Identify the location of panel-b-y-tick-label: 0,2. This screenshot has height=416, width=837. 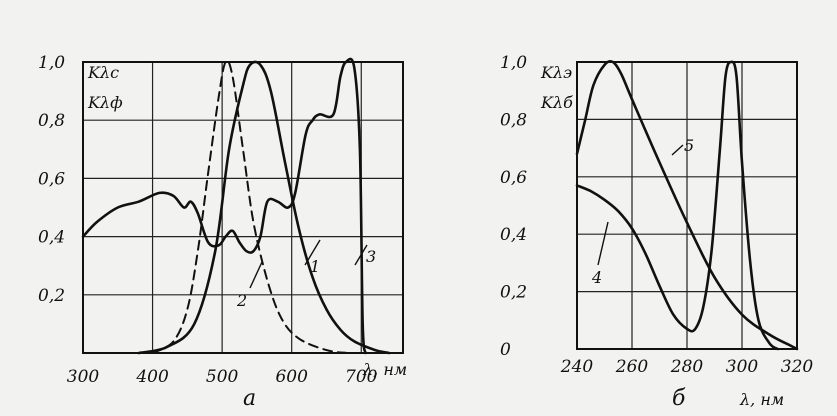
(513, 293).